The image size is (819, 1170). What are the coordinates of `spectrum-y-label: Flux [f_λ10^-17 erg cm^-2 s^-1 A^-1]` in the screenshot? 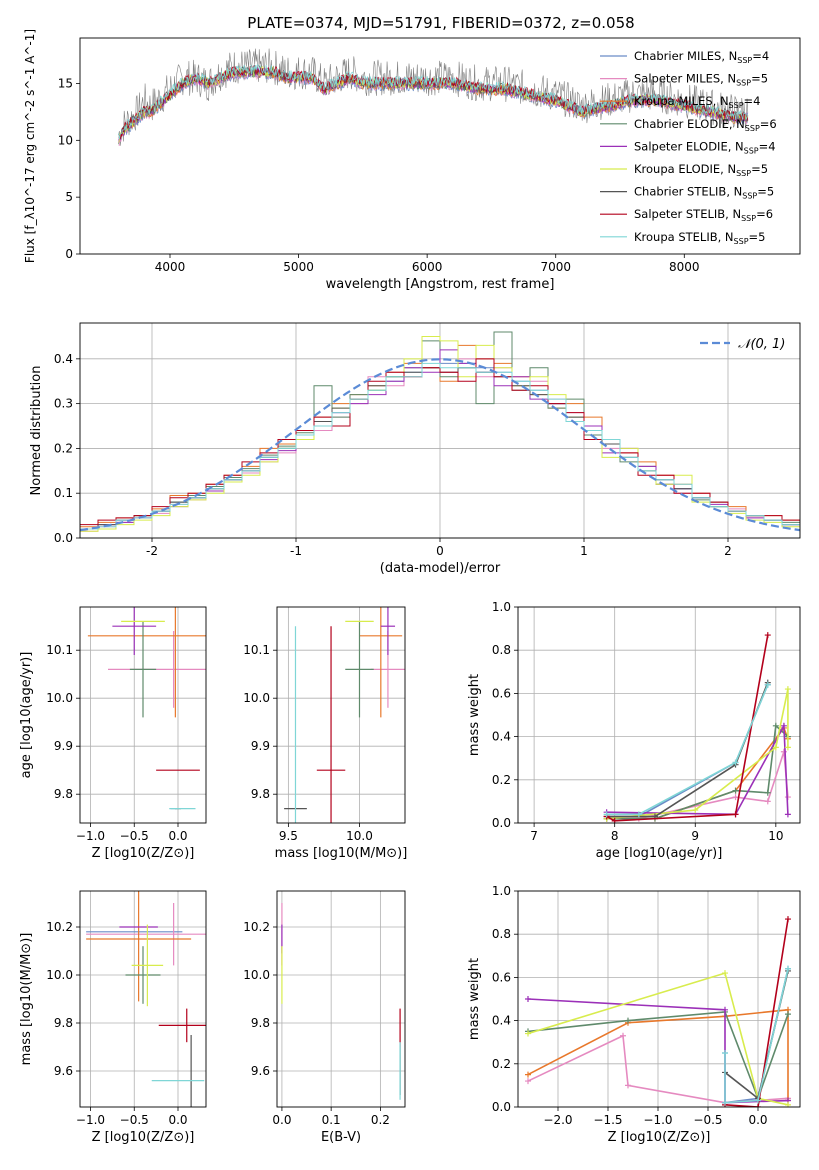 It's located at (30, 146).